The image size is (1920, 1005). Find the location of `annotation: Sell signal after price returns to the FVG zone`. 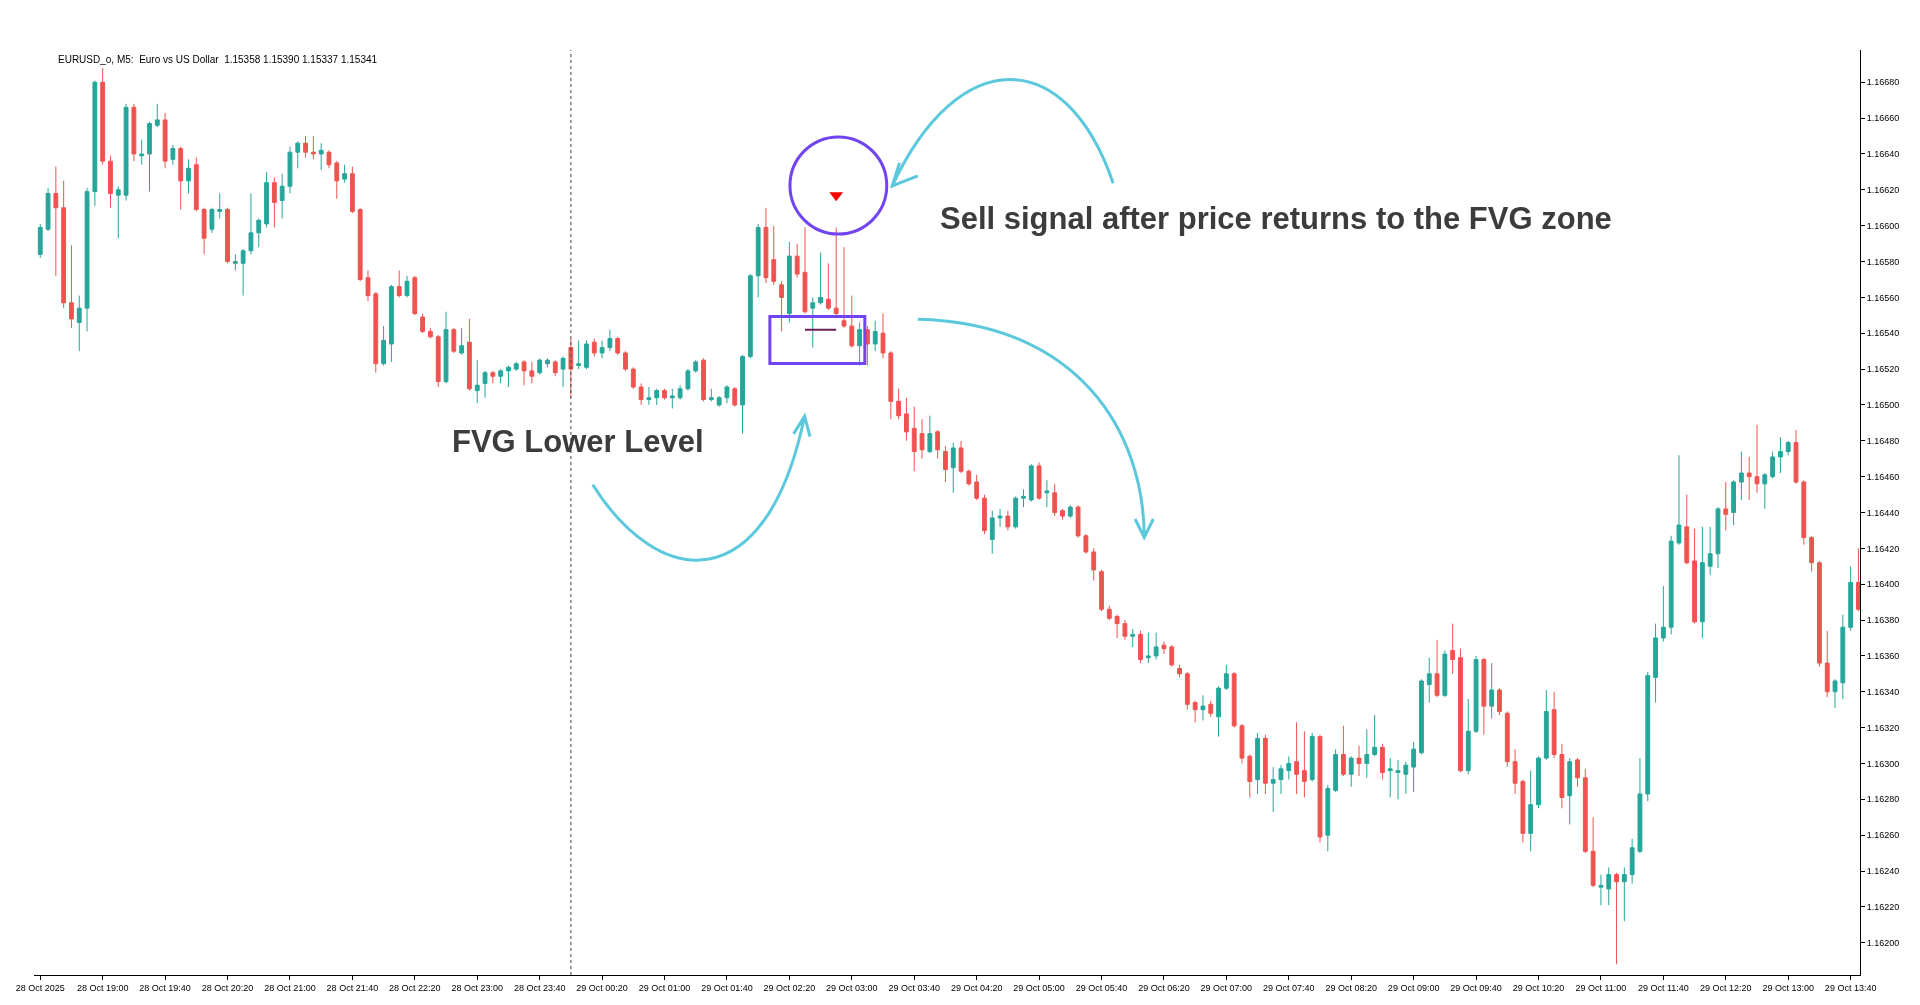

annotation: Sell signal after price returns to the FVG zone is located at coordinates (1276, 218).